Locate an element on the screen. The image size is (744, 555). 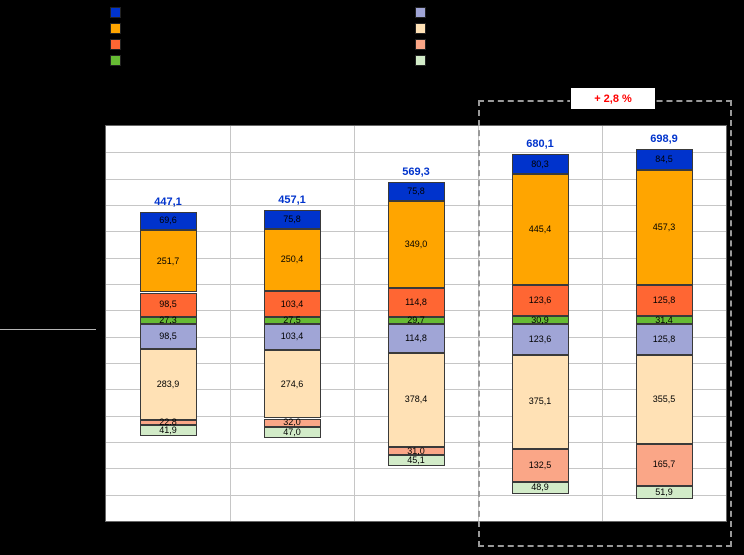
bar-segment-salmon: 32,0 is located at coordinates (292, 422).